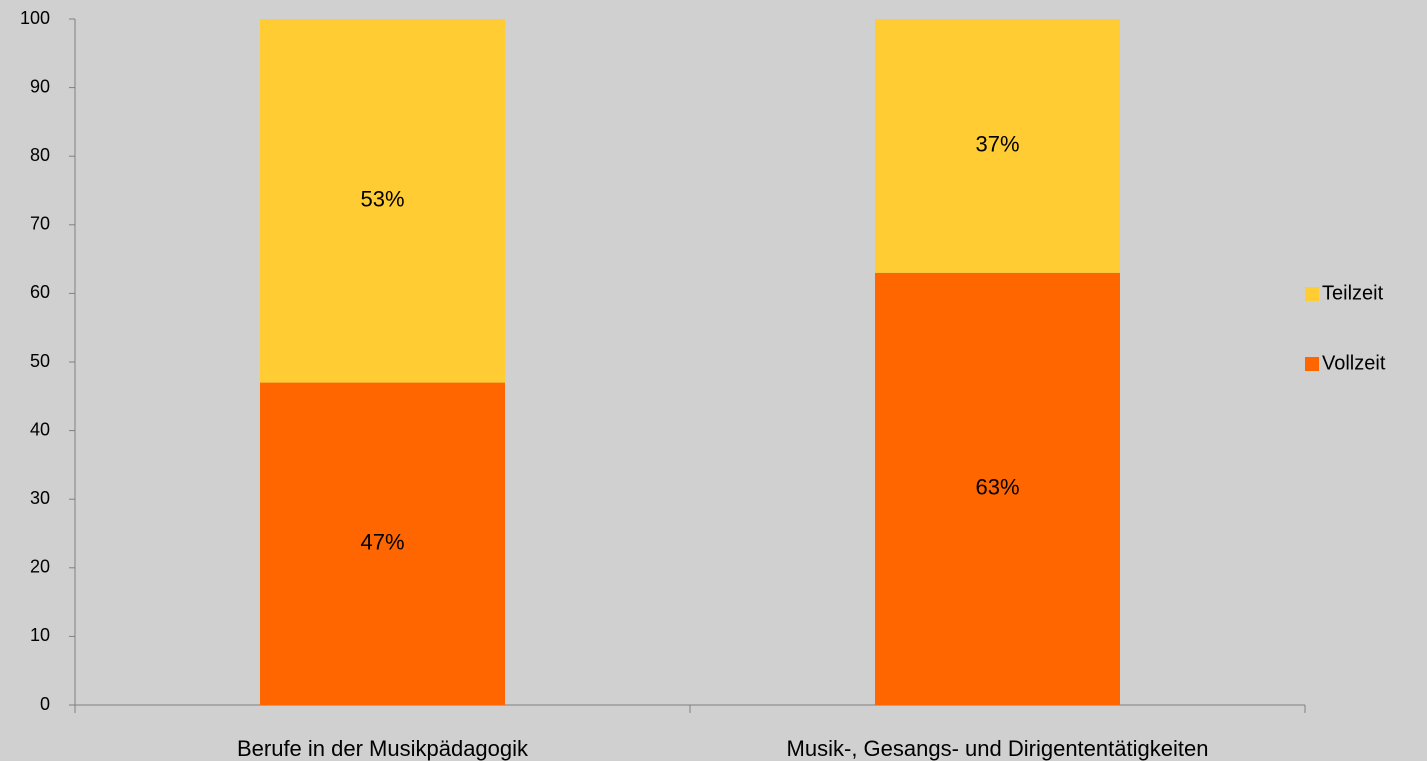 Image resolution: width=1427 pixels, height=761 pixels. Describe the element at coordinates (1353, 293) in the screenshot. I see `legend-label: Teilzeit` at that location.